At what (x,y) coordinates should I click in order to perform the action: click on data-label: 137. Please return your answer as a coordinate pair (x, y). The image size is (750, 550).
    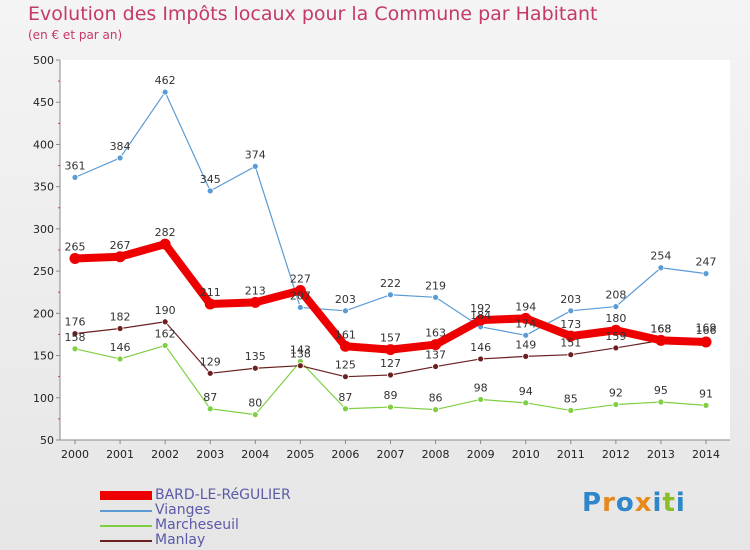
    Looking at the image, I should click on (435, 355).